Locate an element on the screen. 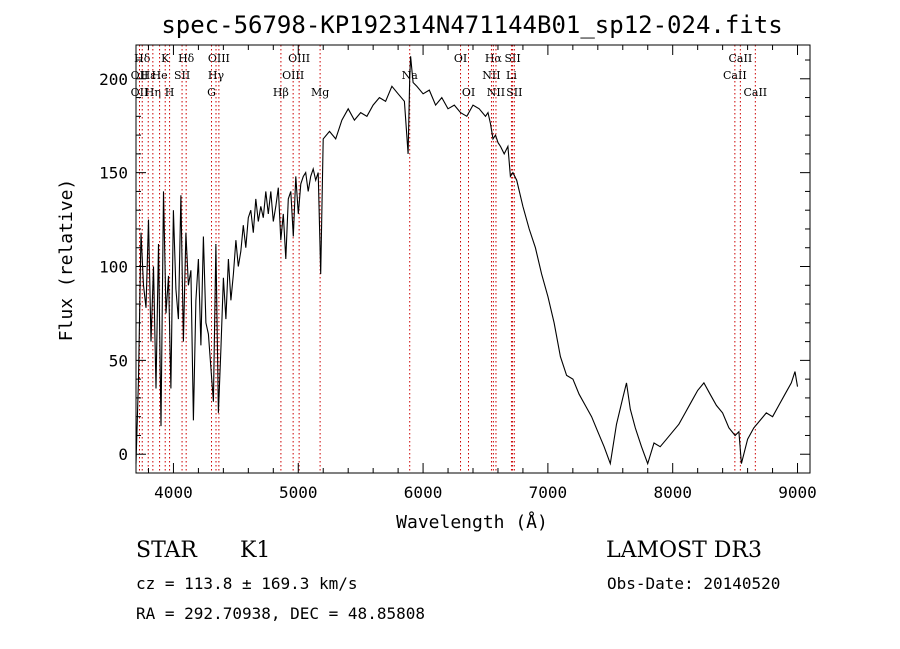  line-marker-label: Hα is located at coordinates (494, 58).